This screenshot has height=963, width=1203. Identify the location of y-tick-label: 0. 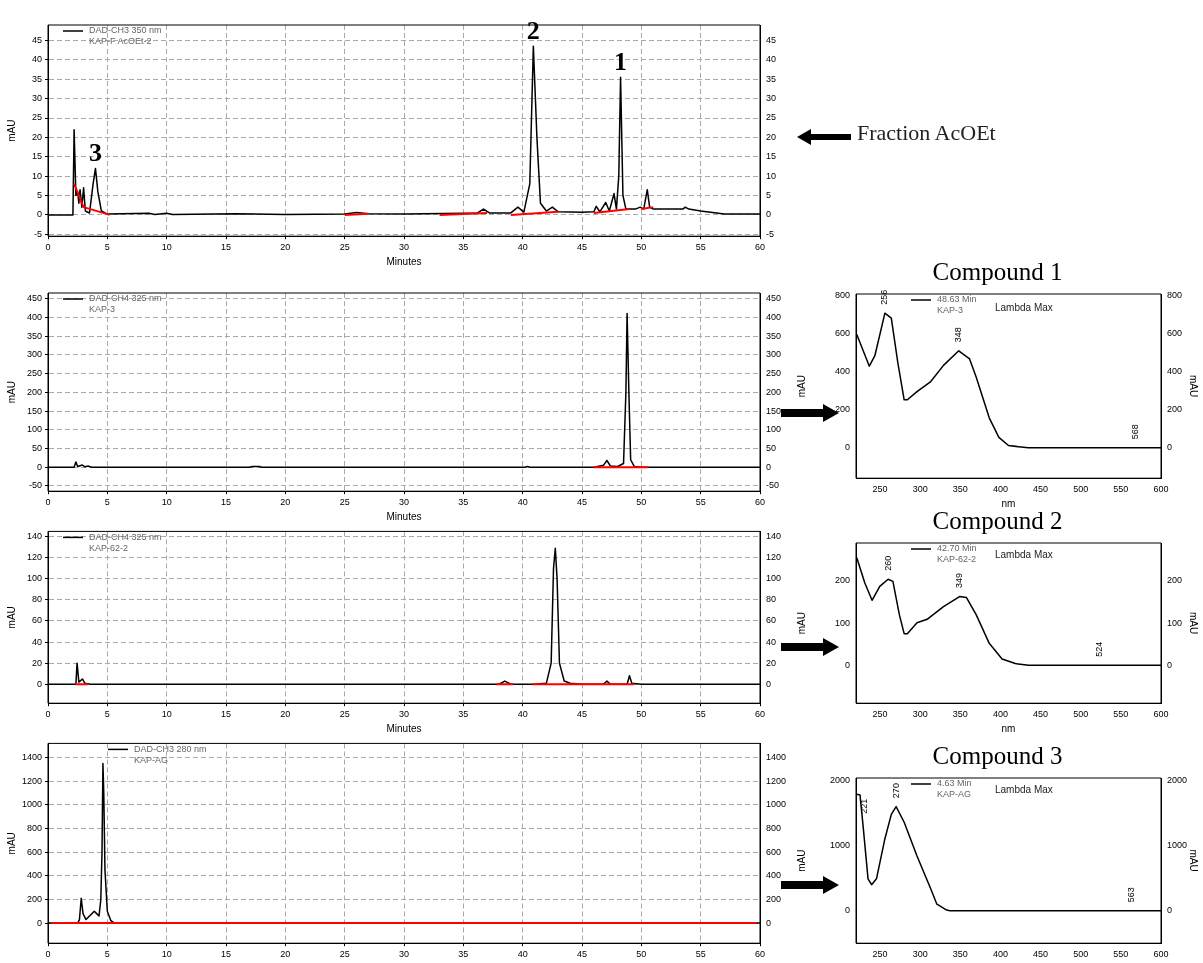
(847, 910).